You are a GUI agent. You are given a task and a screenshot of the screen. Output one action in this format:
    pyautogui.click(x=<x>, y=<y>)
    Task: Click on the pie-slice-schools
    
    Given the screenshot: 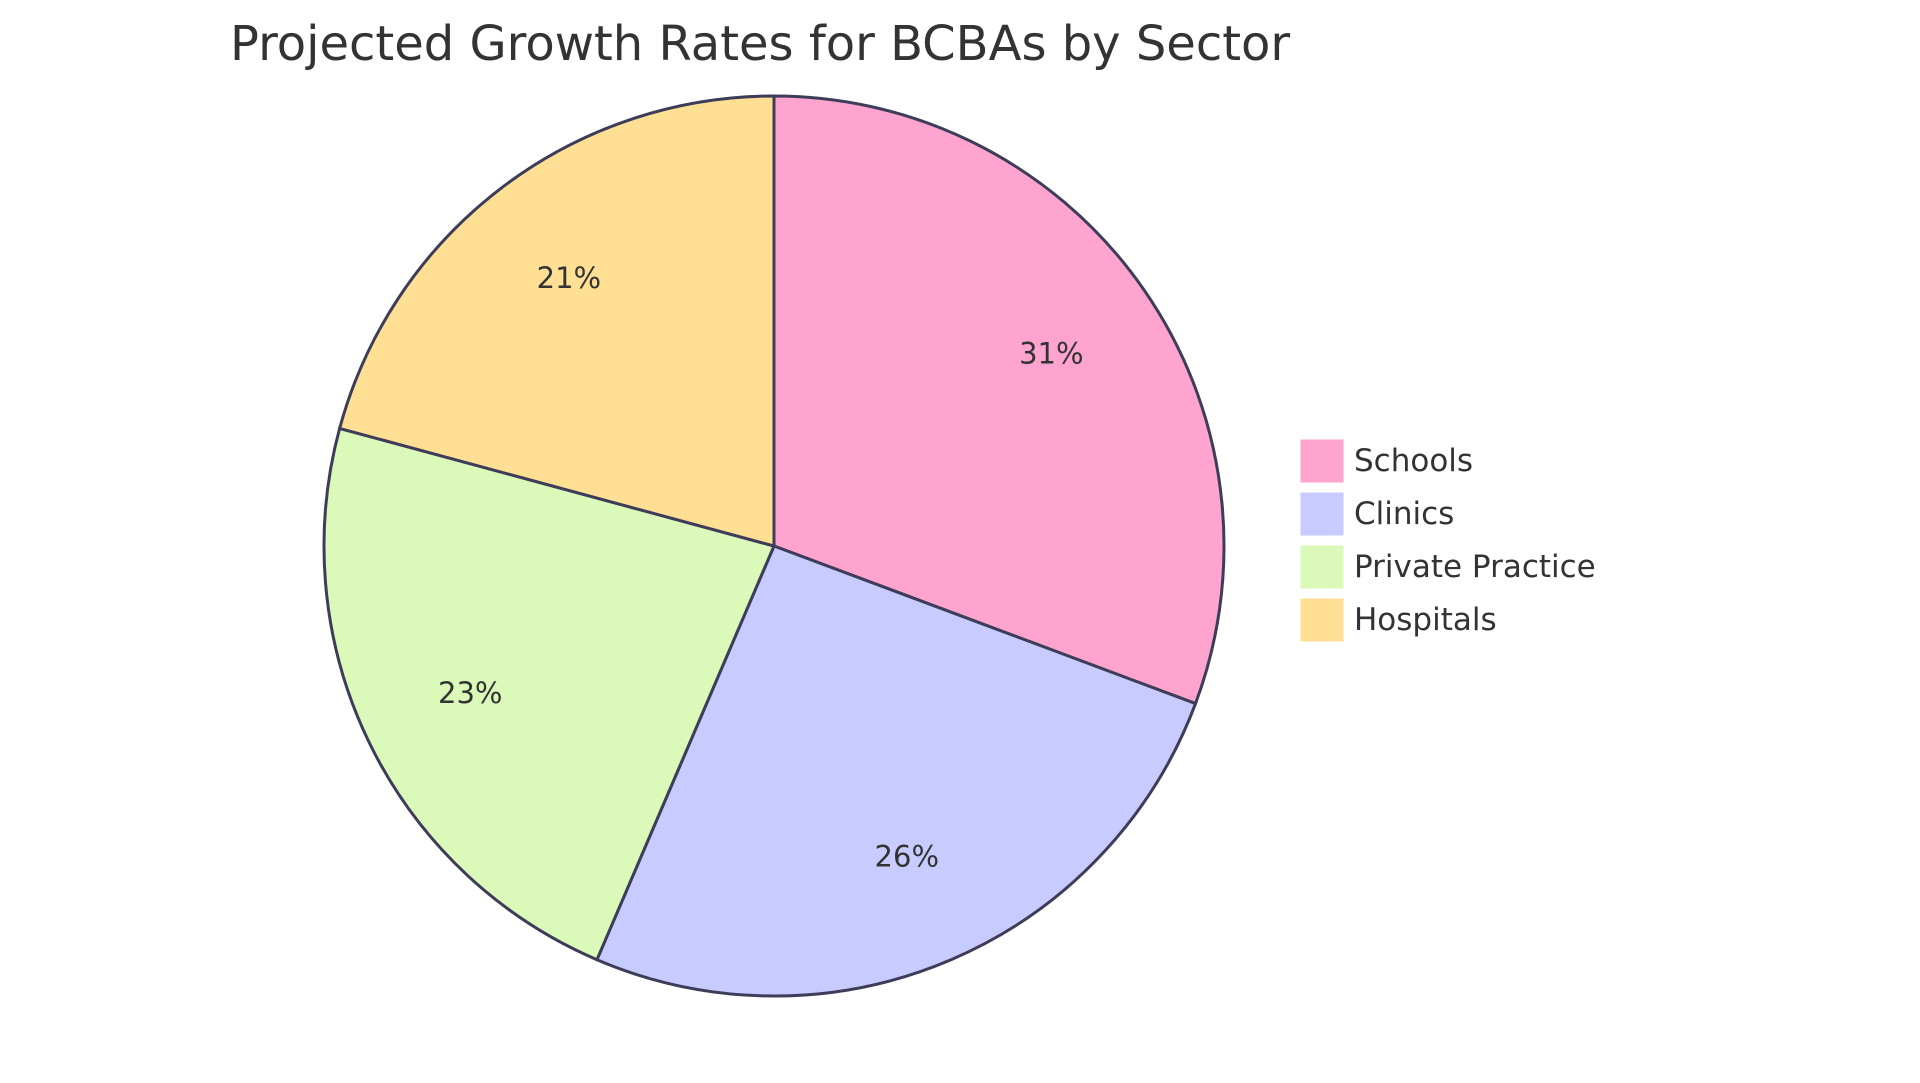 What is the action you would take?
    pyautogui.click(x=999, y=400)
    